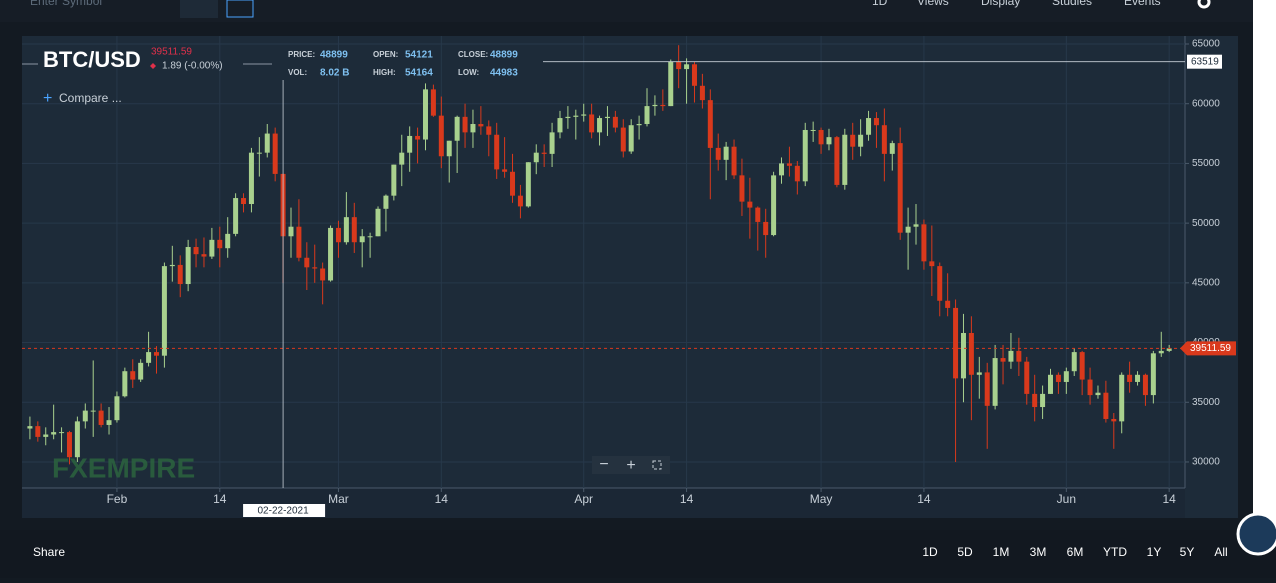 The width and height of the screenshot is (1276, 583). What do you see at coordinates (583, 499) in the screenshot?
I see `x-tick-label: Apr` at bounding box center [583, 499].